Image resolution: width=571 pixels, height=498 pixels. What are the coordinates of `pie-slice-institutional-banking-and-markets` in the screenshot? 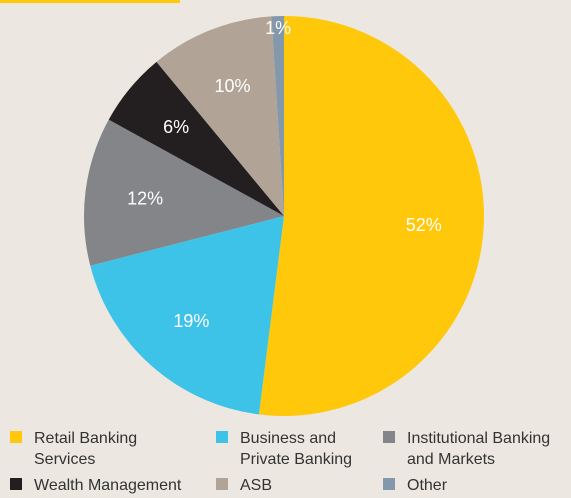 It's located at (184, 192).